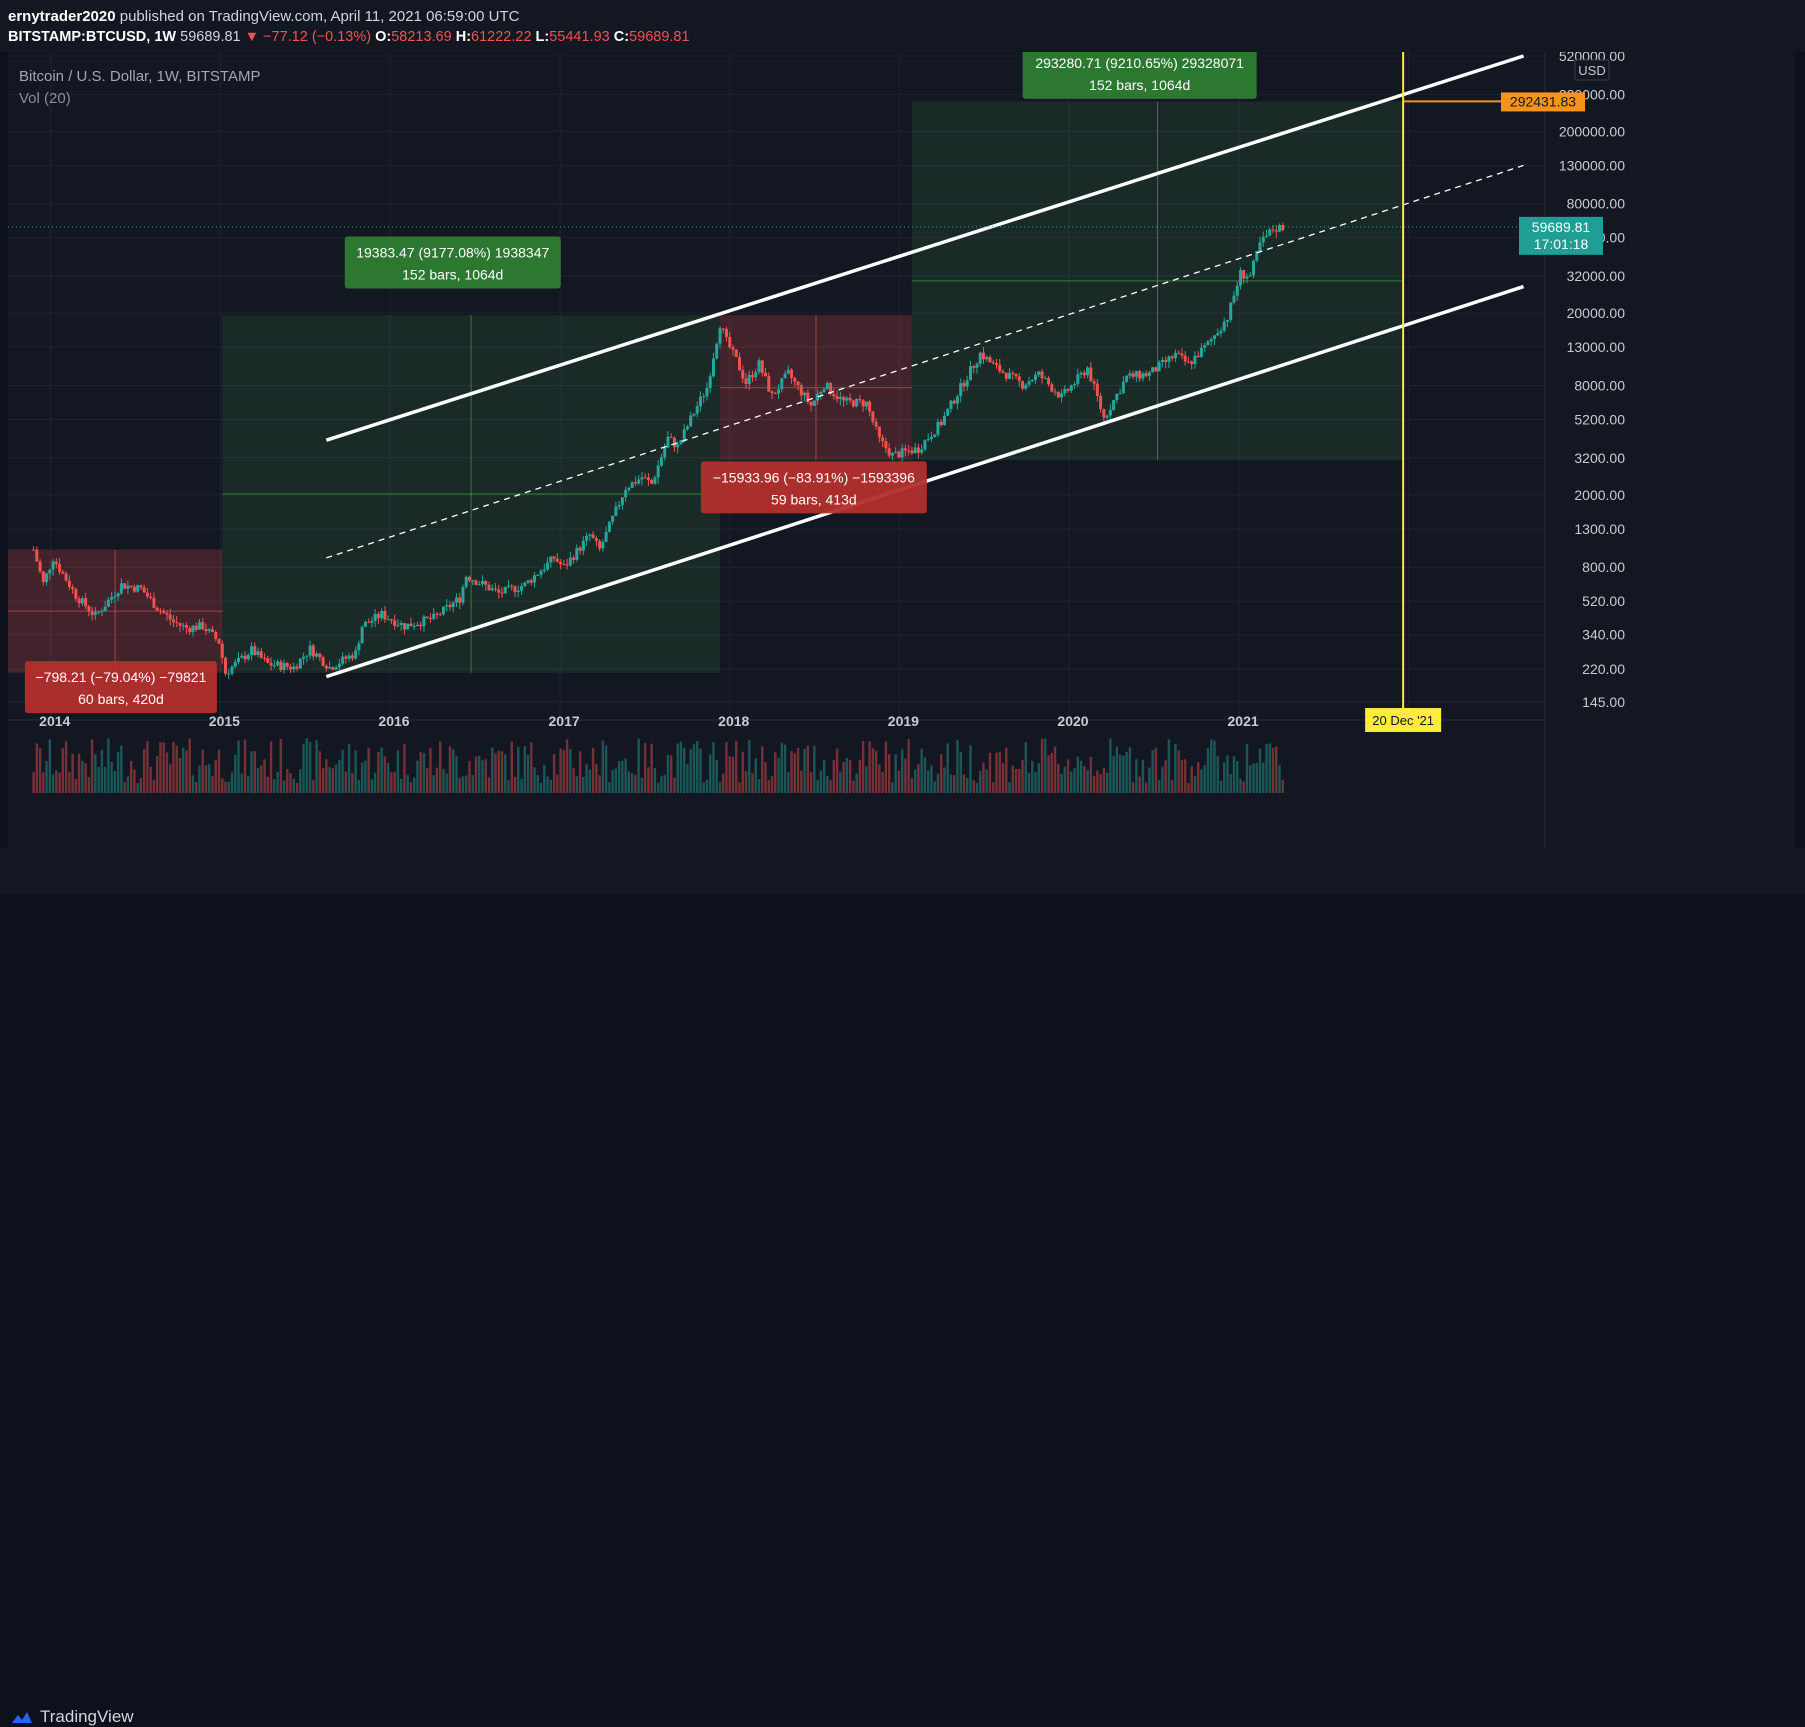 Image resolution: width=1805 pixels, height=1727 pixels. What do you see at coordinates (659, 37) in the screenshot?
I see `close-value: 59689.81` at bounding box center [659, 37].